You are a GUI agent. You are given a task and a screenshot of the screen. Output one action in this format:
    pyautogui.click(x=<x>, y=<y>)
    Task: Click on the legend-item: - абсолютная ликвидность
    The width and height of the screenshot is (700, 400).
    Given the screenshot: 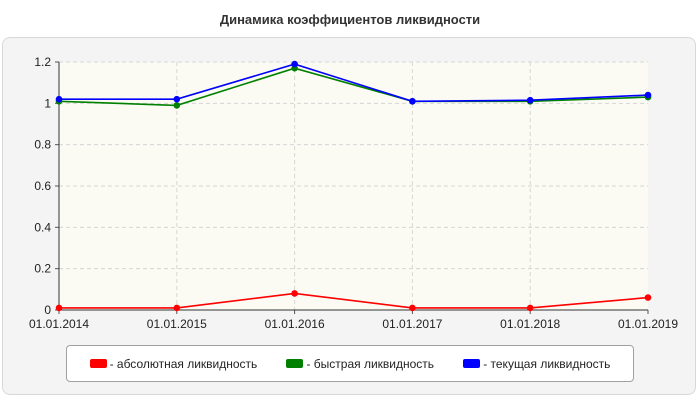 What is the action you would take?
    pyautogui.click(x=173, y=363)
    